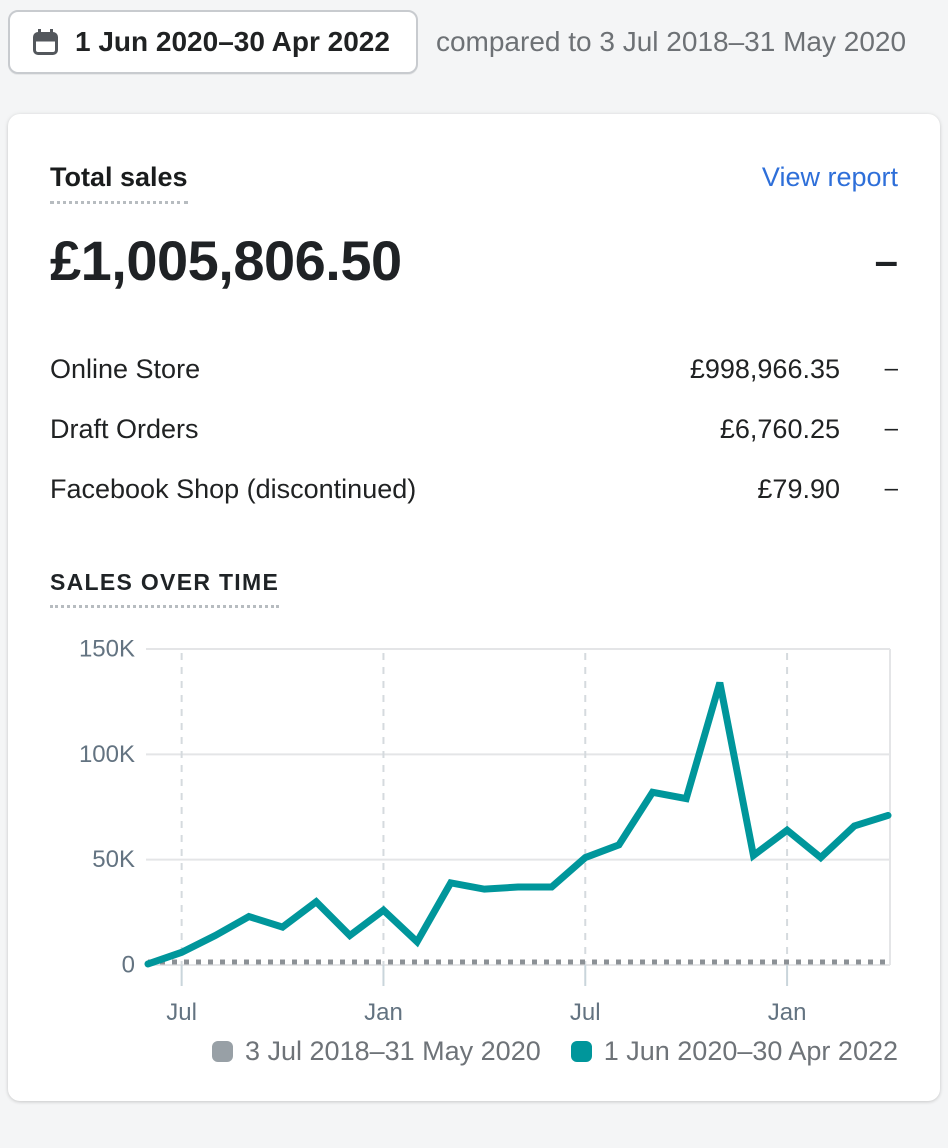 The image size is (948, 1148). Describe the element at coordinates (829, 177) in the screenshot. I see `view-report-link: View report` at that location.